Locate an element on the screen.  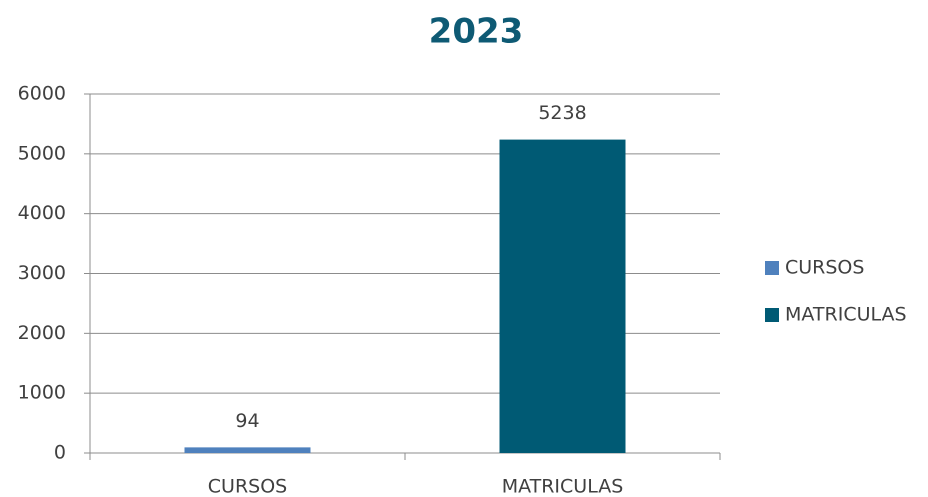
chart-title: 2023 is located at coordinates (476, 32).